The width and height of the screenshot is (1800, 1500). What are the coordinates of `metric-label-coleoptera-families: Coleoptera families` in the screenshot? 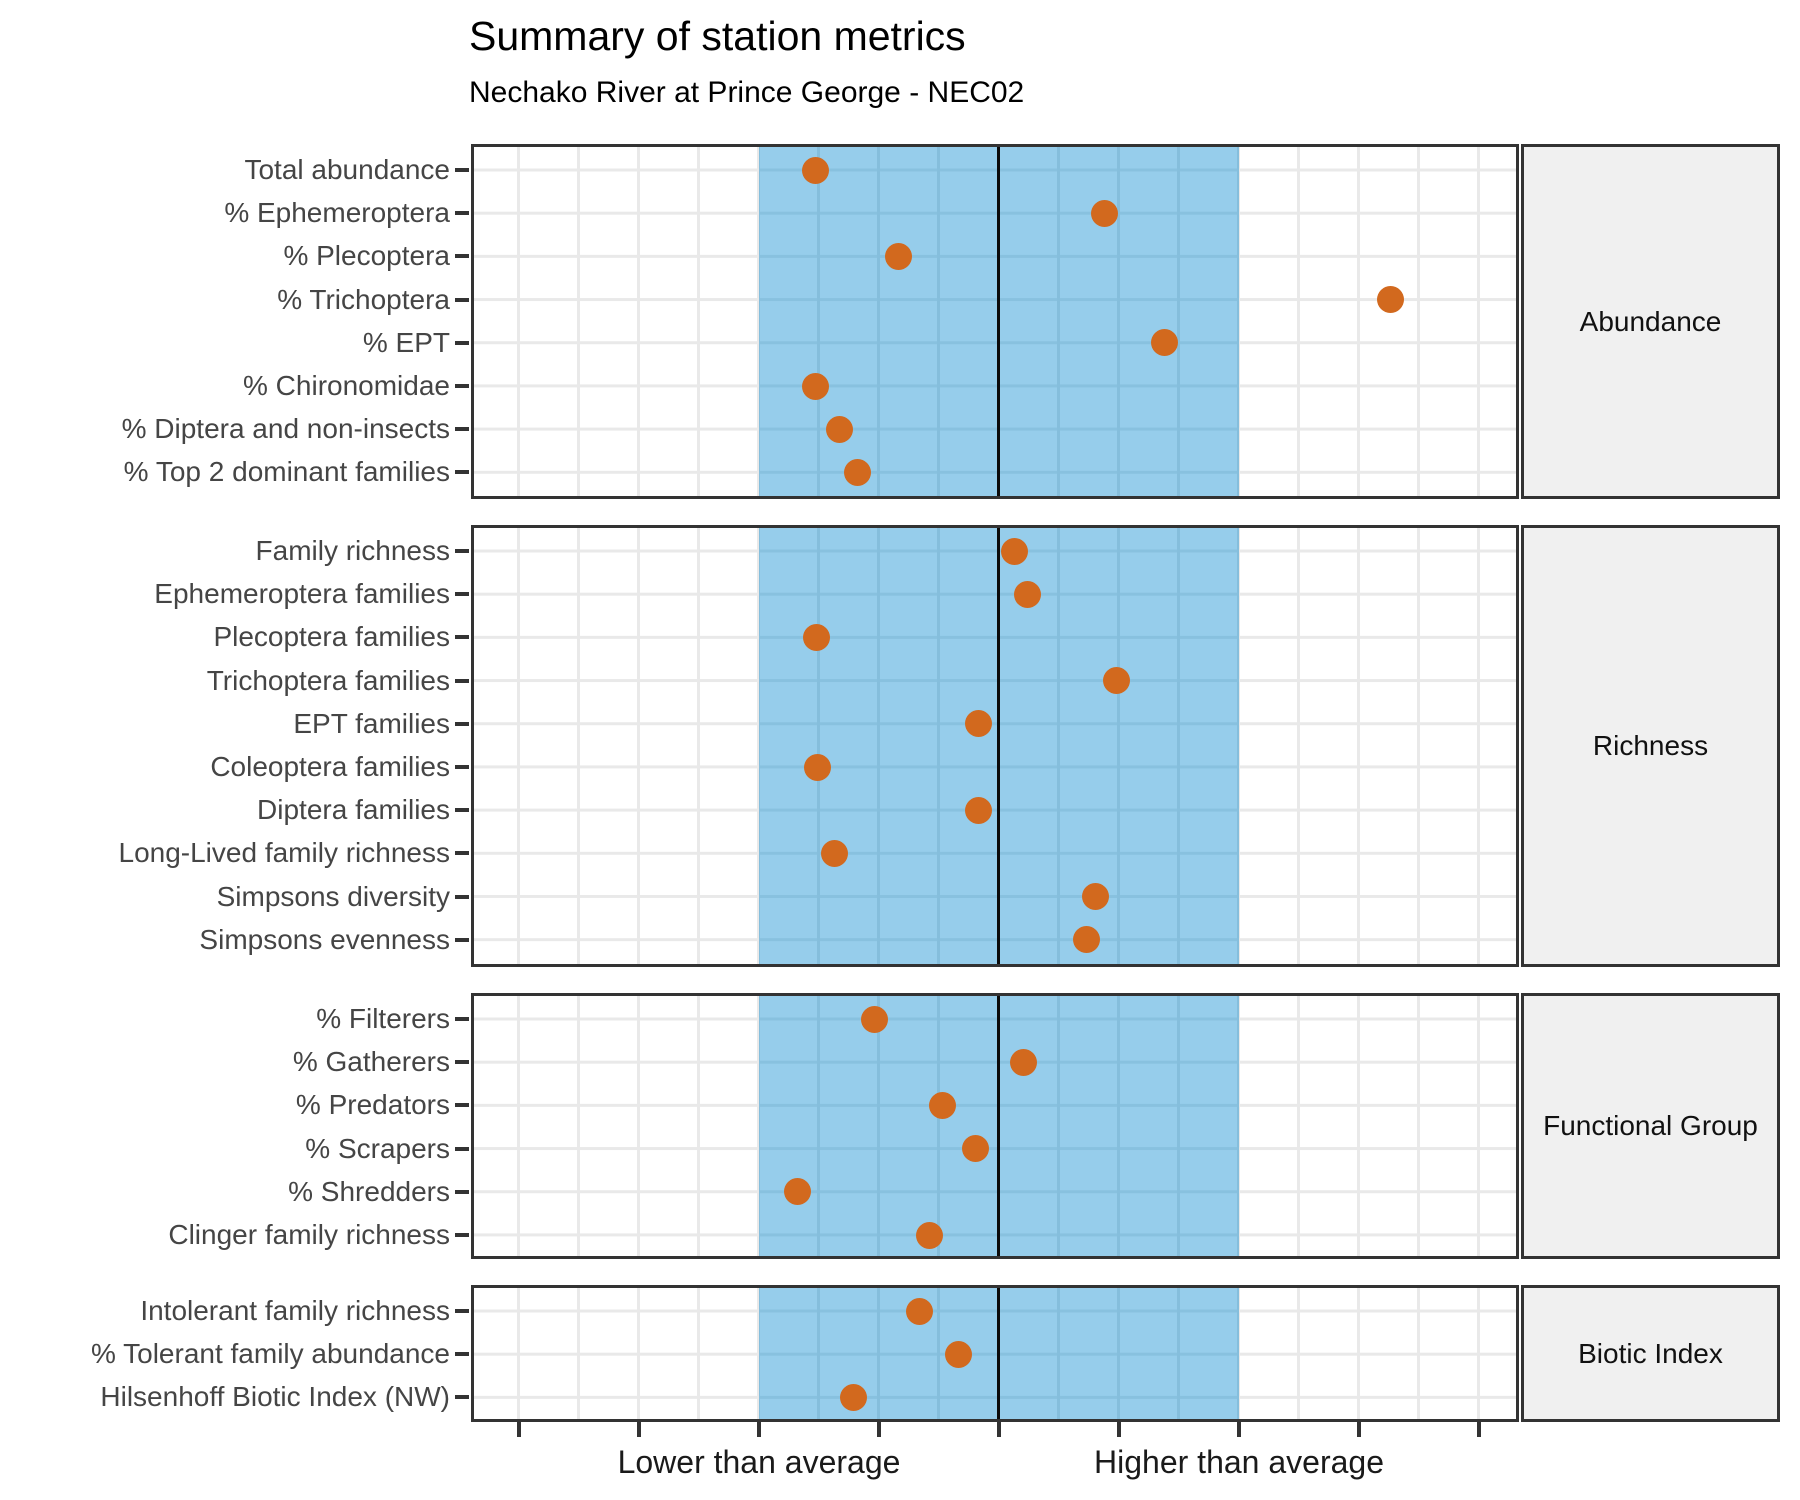 It's located at (330, 766).